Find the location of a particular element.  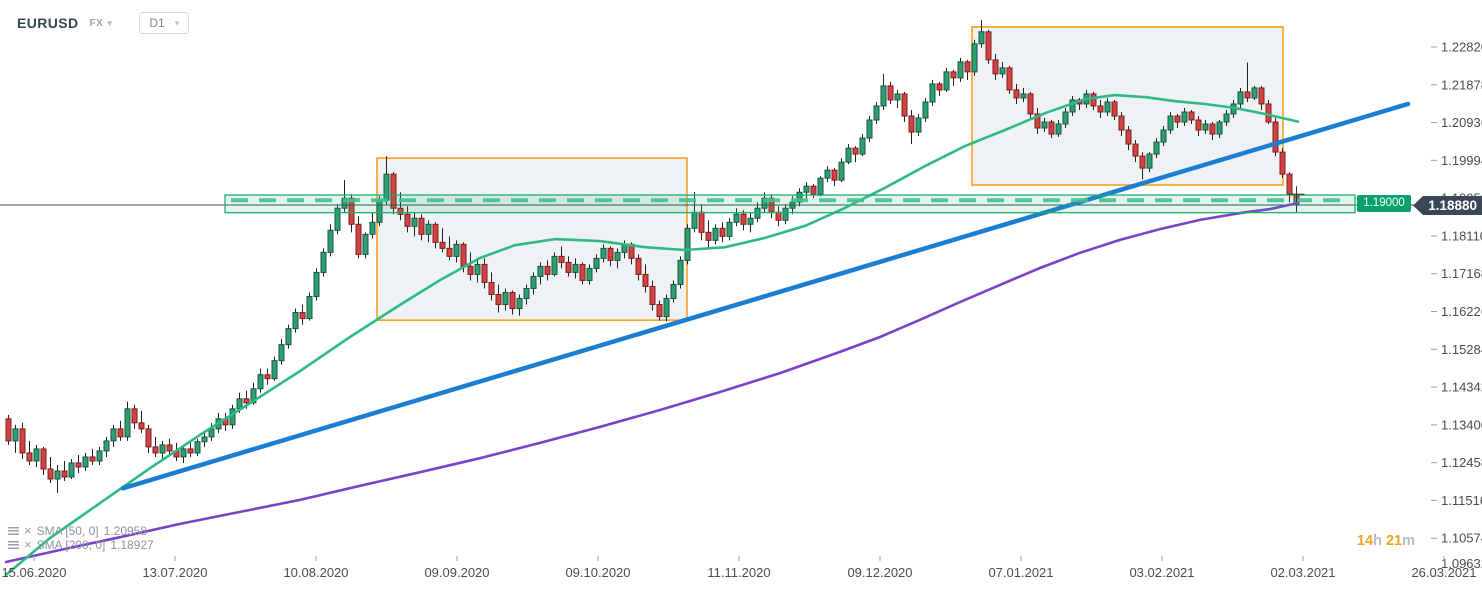

indicator-value: 1.20958 is located at coordinates (125, 530).